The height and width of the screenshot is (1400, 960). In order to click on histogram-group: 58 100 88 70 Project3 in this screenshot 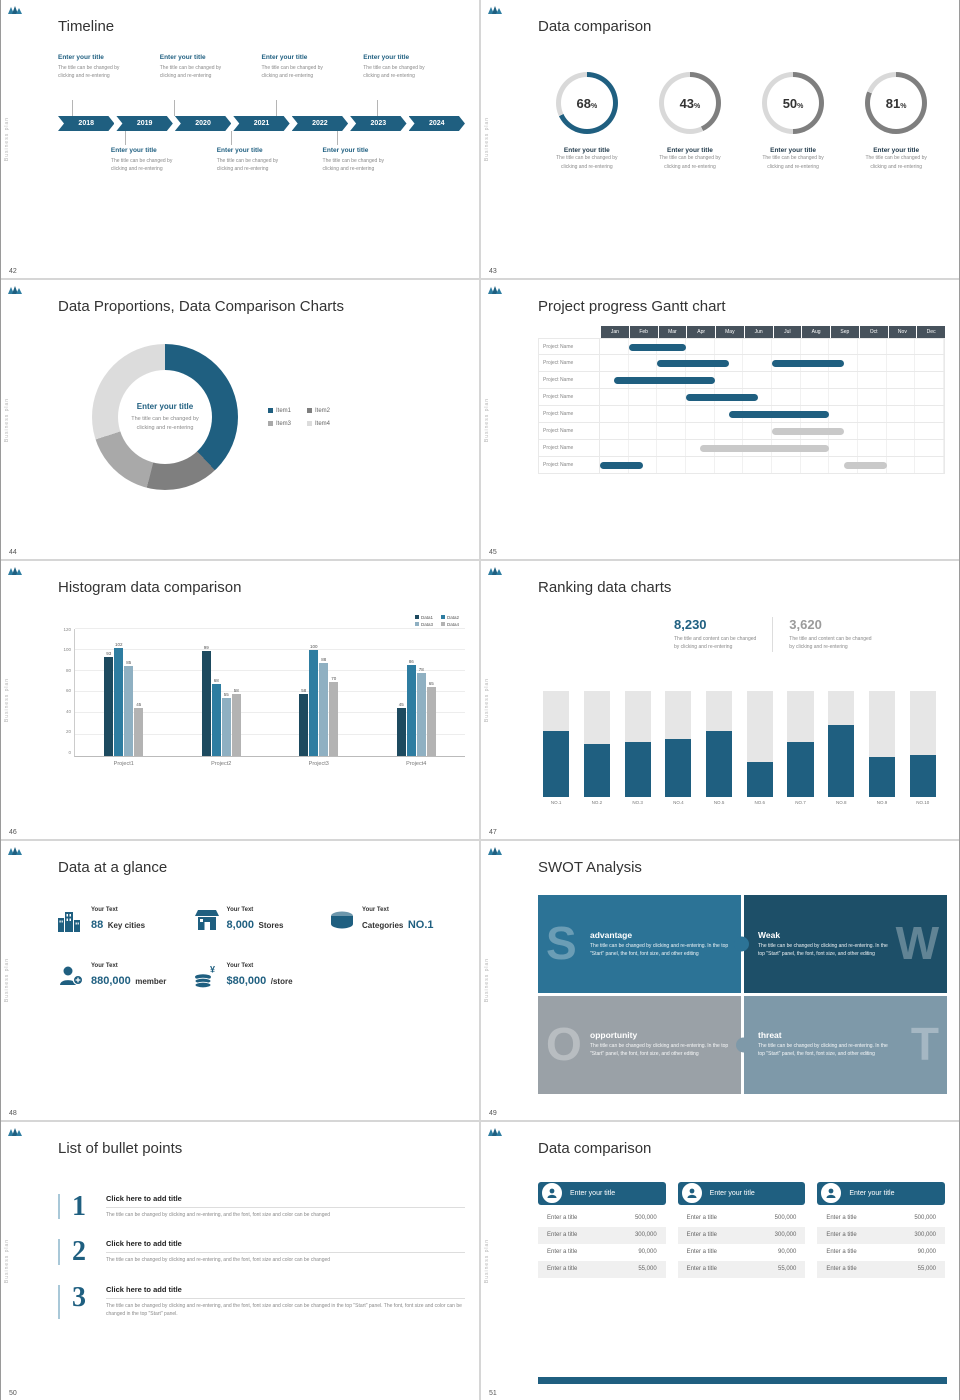, I will do `click(319, 698)`.